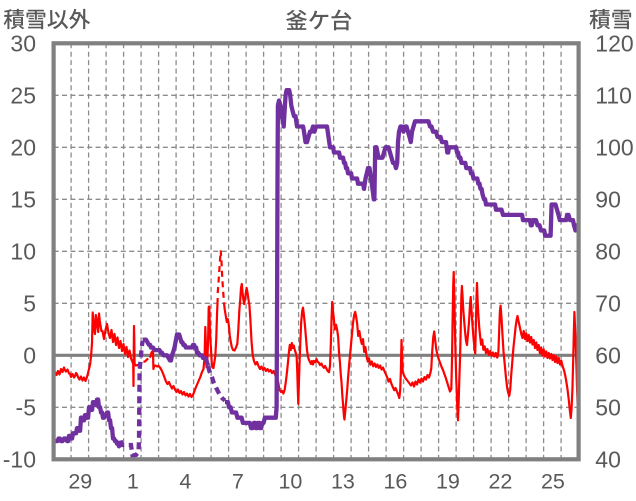  What do you see at coordinates (23, 148) in the screenshot?
I see `svg-text: 20` at bounding box center [23, 148].